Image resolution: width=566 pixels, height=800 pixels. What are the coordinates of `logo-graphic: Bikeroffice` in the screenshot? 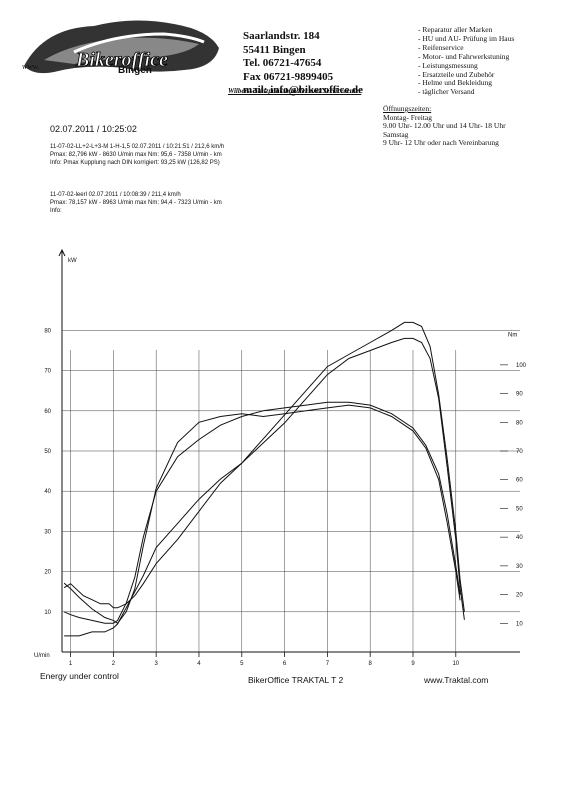 It's located at (121, 47).